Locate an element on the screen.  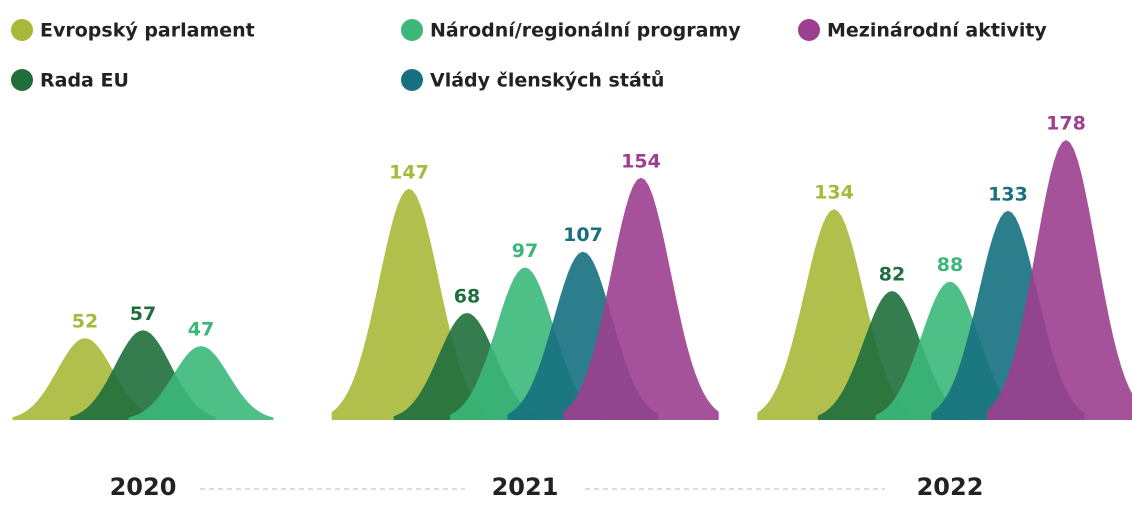
value-label: 52 is located at coordinates (85, 322).